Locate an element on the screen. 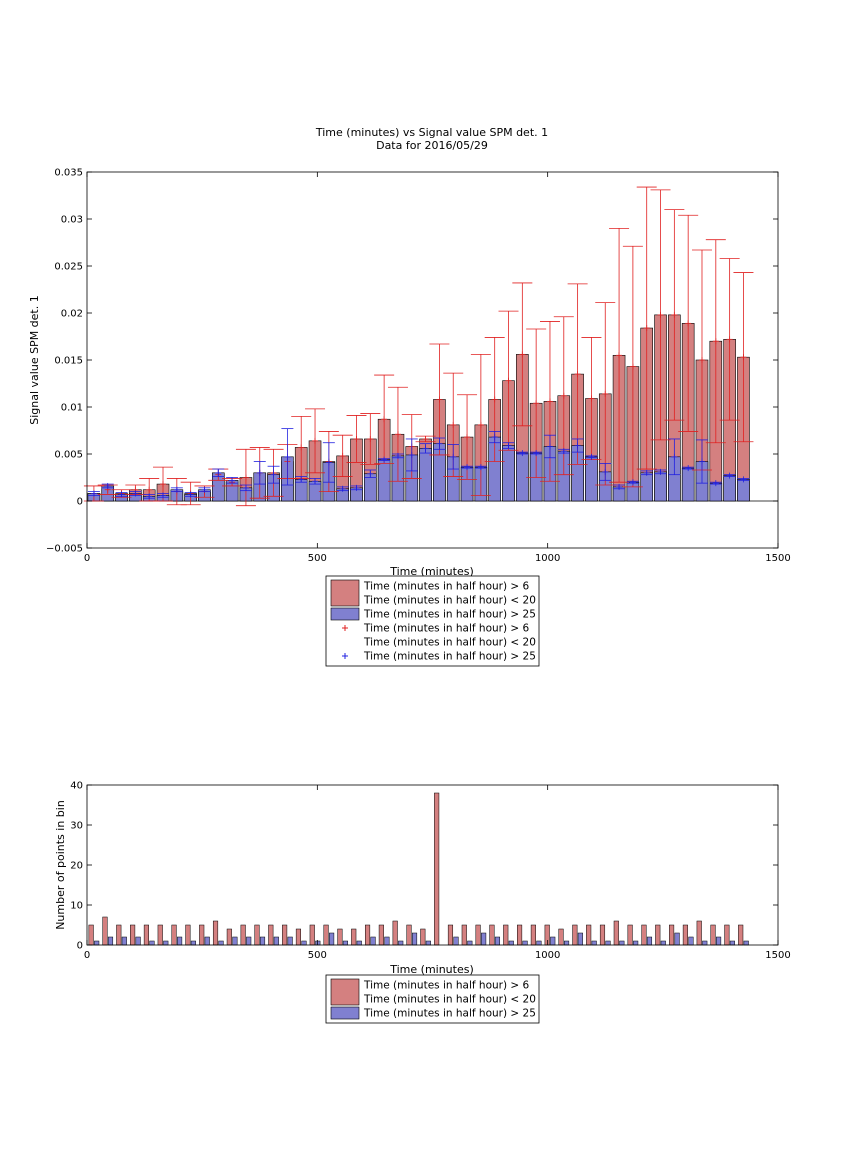 The image size is (864, 1152). y-tick-label-3: 30 is located at coordinates (76, 826).